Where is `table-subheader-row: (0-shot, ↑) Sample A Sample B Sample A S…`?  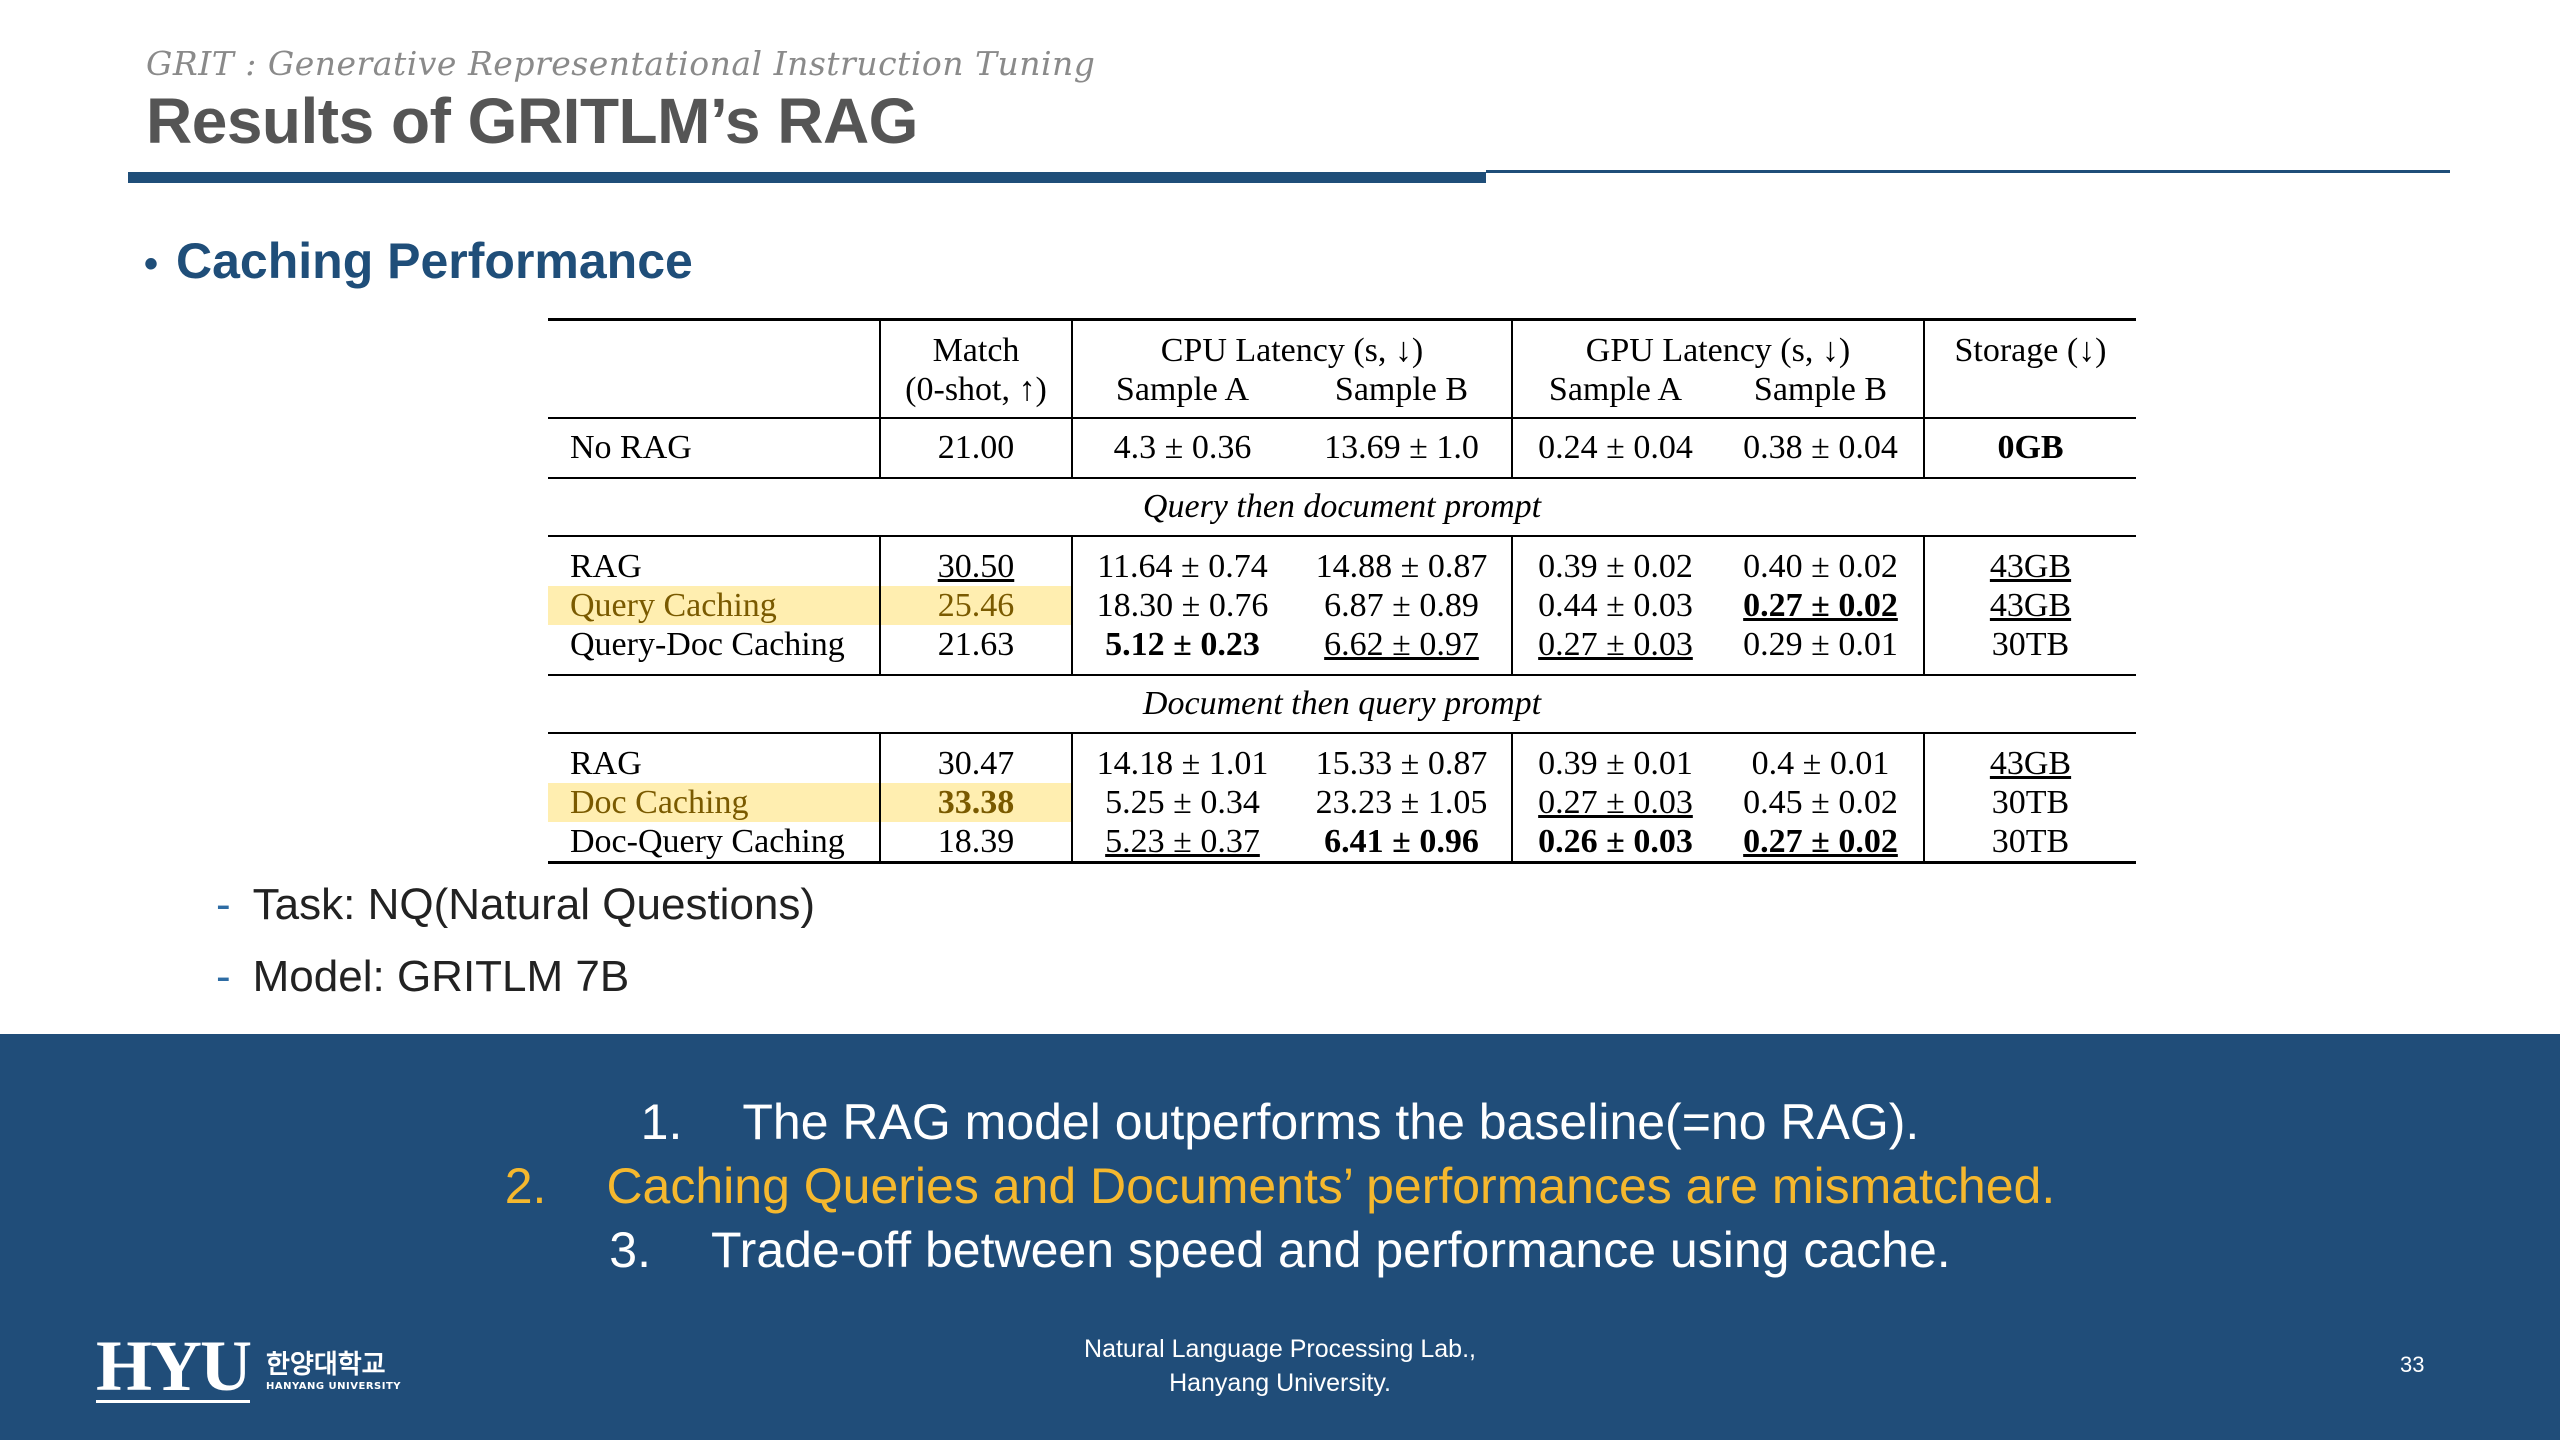 table-subheader-row: (0-shot, ↑) Sample A Sample B Sample A S… is located at coordinates (1342, 394).